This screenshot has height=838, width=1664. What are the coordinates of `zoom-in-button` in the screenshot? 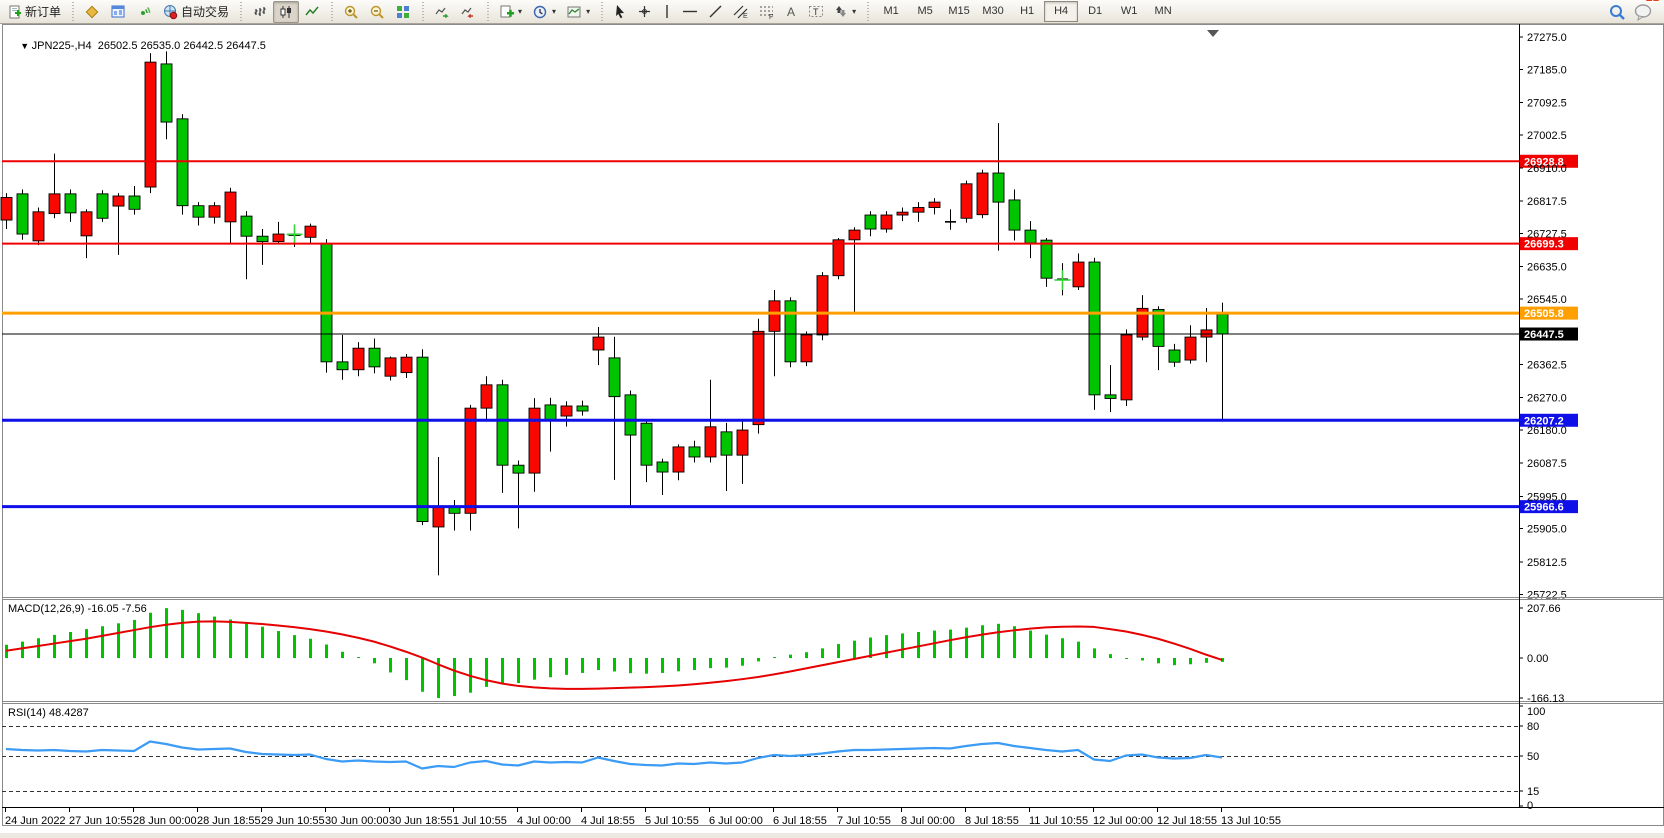 It's located at (351, 12).